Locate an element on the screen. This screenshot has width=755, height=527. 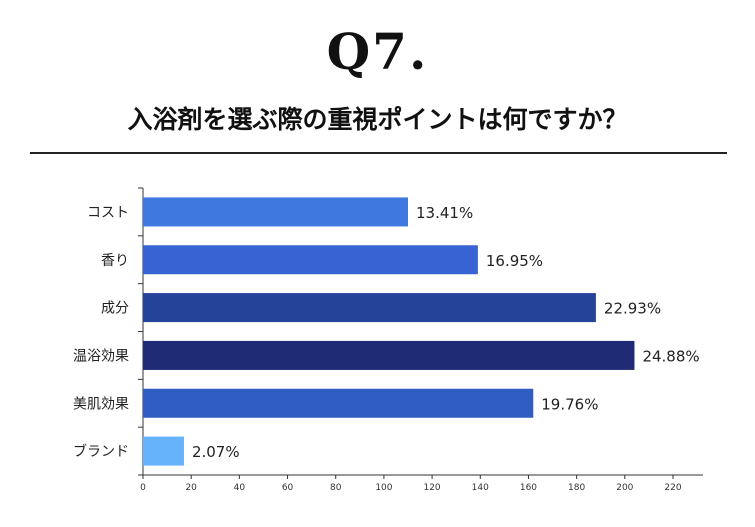
value-label: 24.88% is located at coordinates (670, 356).